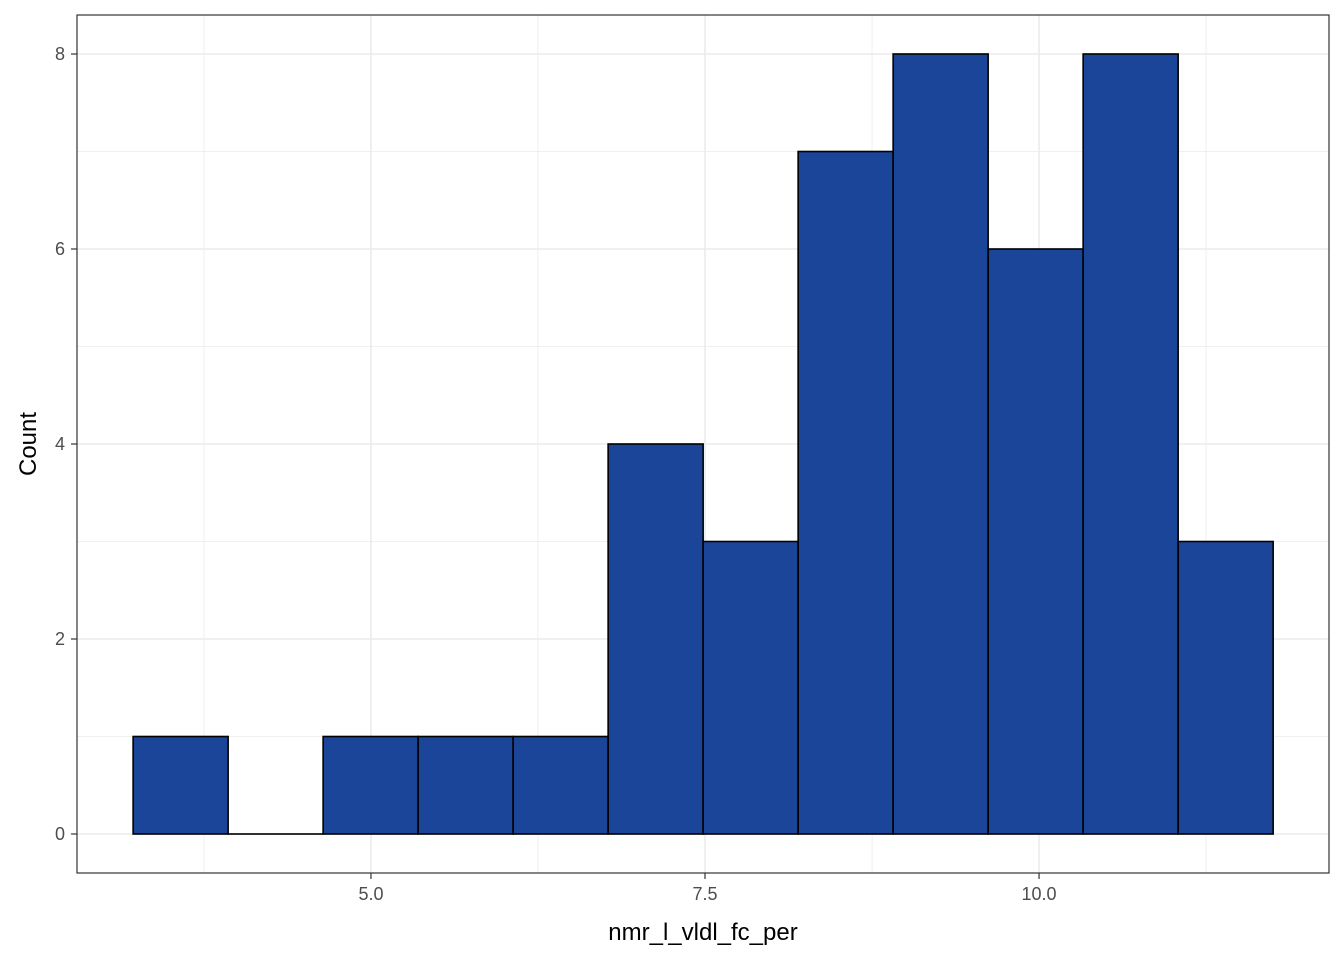  Describe the element at coordinates (1039, 894) in the screenshot. I see `x-tick-label: 10.0` at that location.